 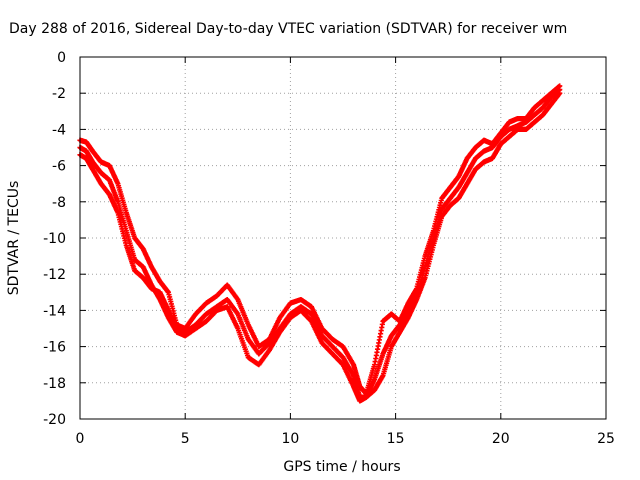 What do you see at coordinates (59, 203) in the screenshot?
I see `y-tick-label: -8` at bounding box center [59, 203].